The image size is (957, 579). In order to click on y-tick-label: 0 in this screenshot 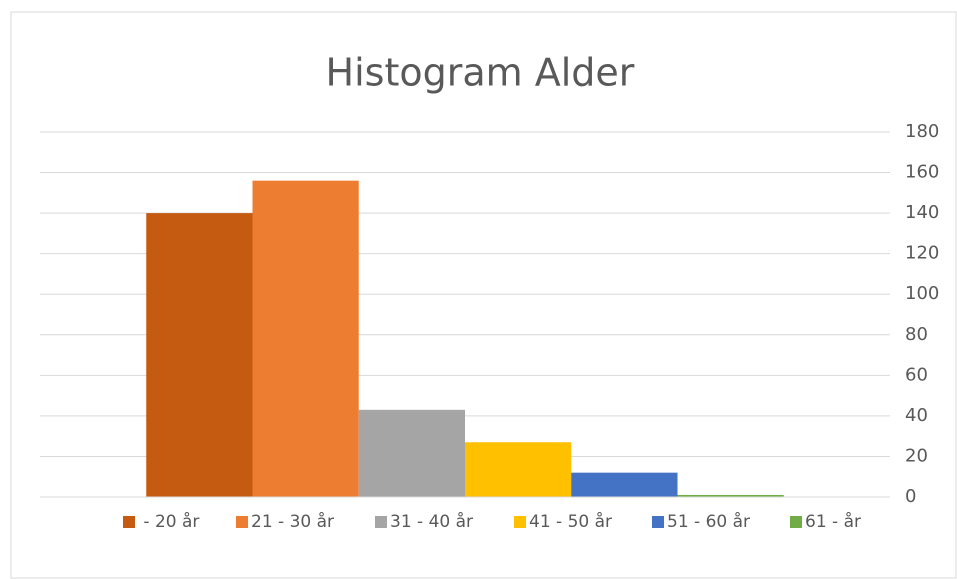, I will do `click(910, 496)`.